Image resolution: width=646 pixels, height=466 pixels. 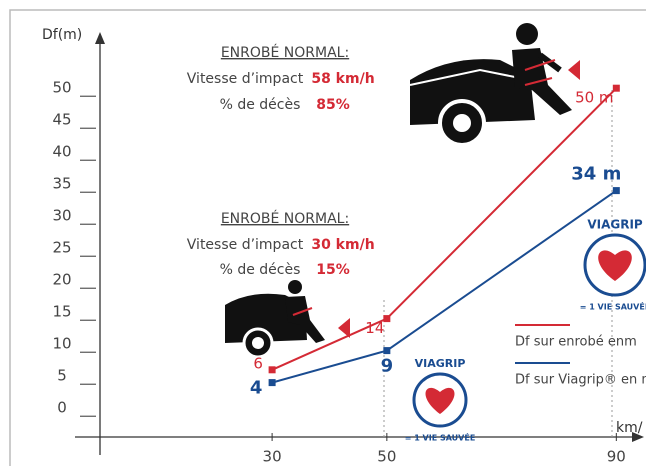 What do you see at coordinates (580, 380) in the screenshot?
I see `legend-label: Df sur Viagrip® en m` at bounding box center [580, 380].